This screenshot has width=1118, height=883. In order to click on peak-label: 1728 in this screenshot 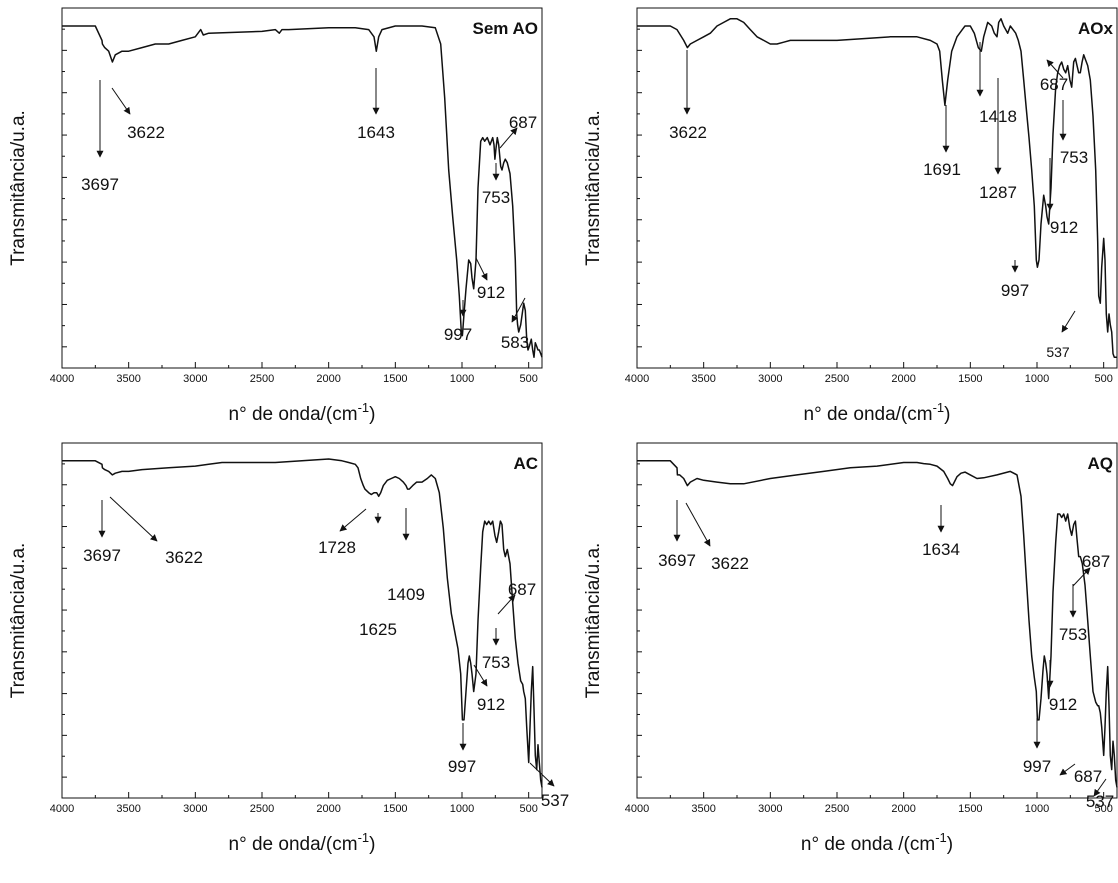, I will do `click(337, 547)`.